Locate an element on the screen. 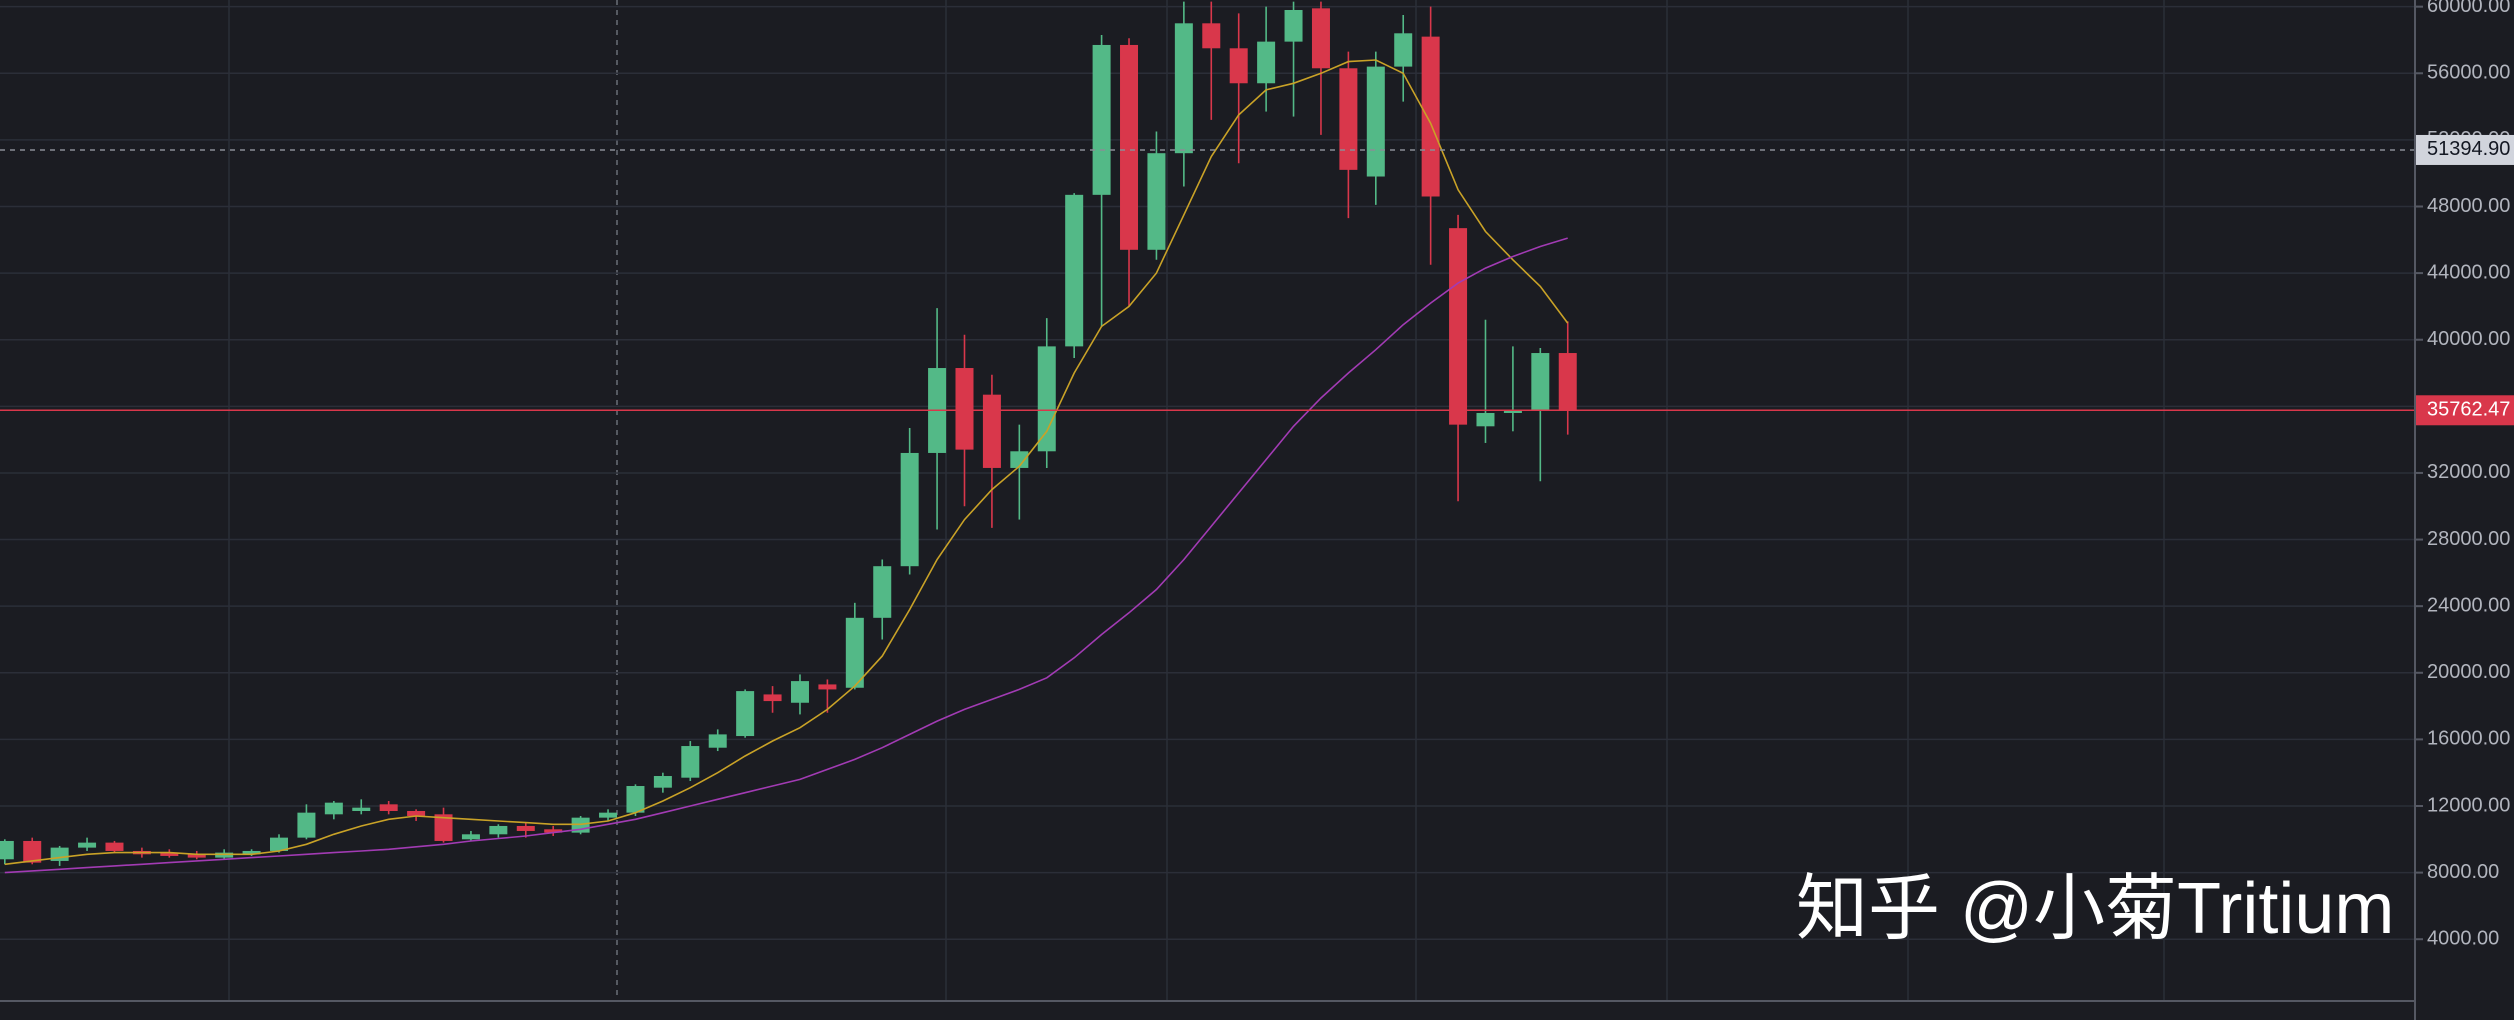  y-tick-label: 32000.00 is located at coordinates (2468, 472).